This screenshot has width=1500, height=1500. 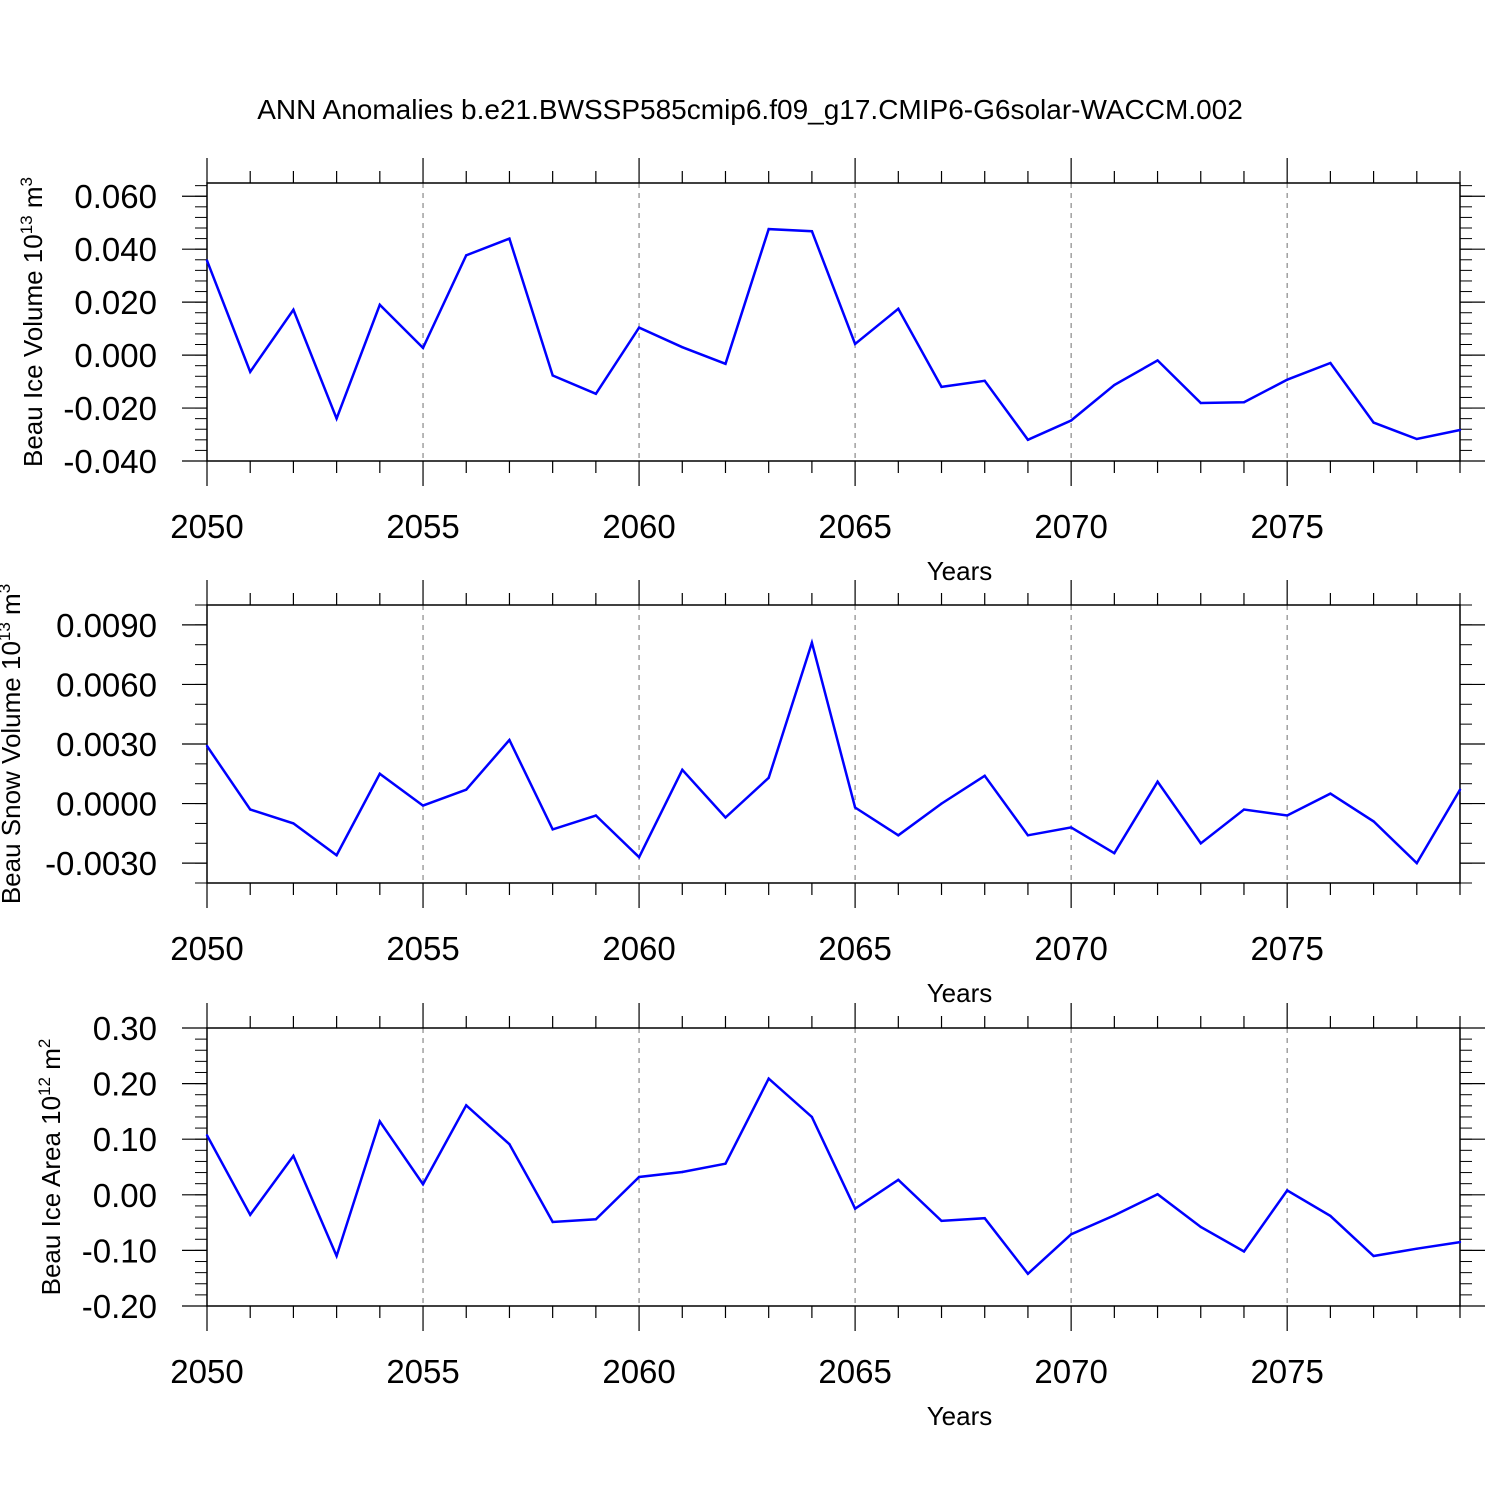 What do you see at coordinates (119, 1306) in the screenshot?
I see `y-tick-label: -0.20` at bounding box center [119, 1306].